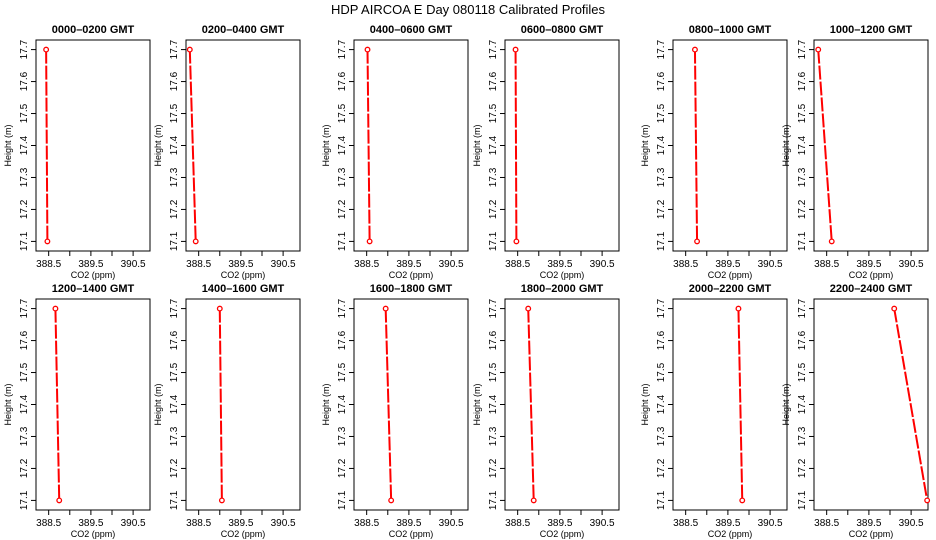 Image resolution: width=936 pixels, height=540 pixels. What do you see at coordinates (871, 30) in the screenshot?
I see `panel-title: 1000–1200 GMT` at bounding box center [871, 30].